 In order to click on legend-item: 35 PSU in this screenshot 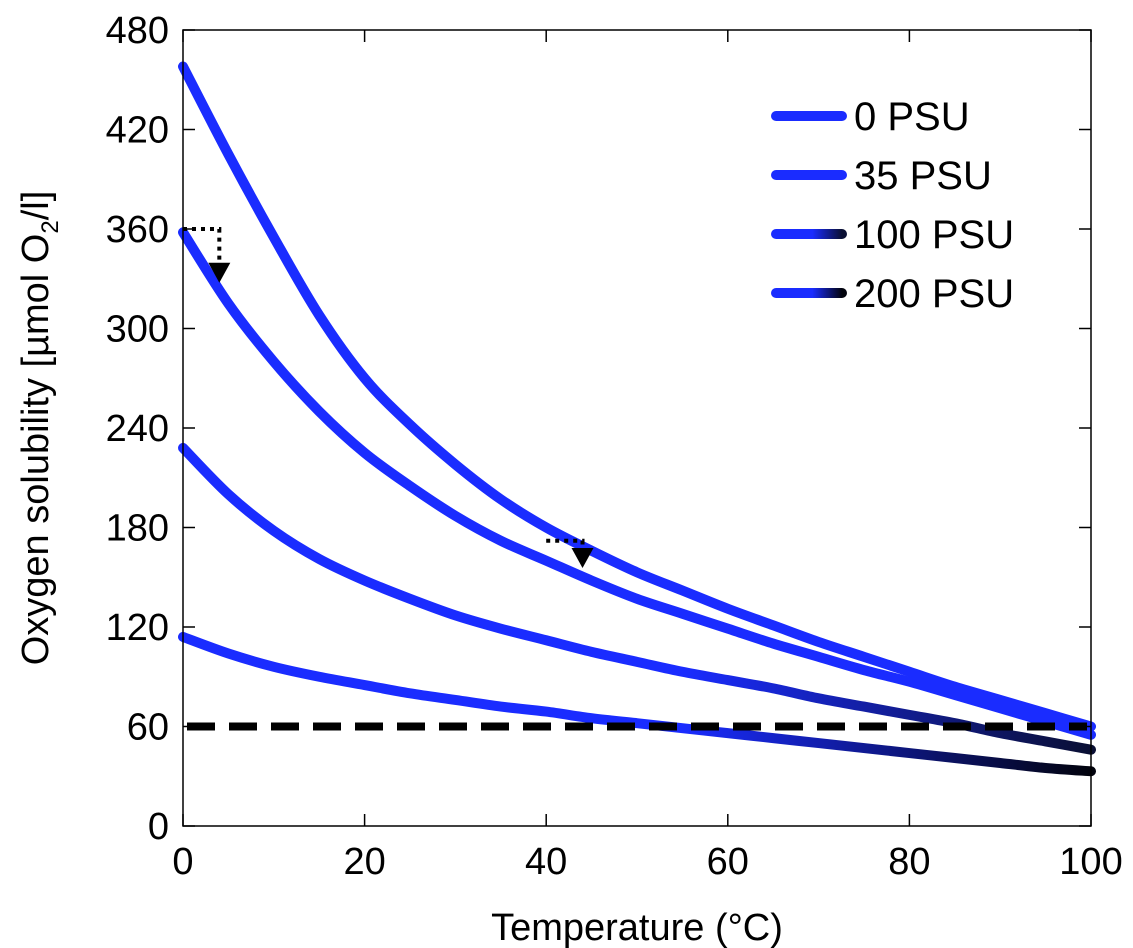, I will do `click(881, 176)`.